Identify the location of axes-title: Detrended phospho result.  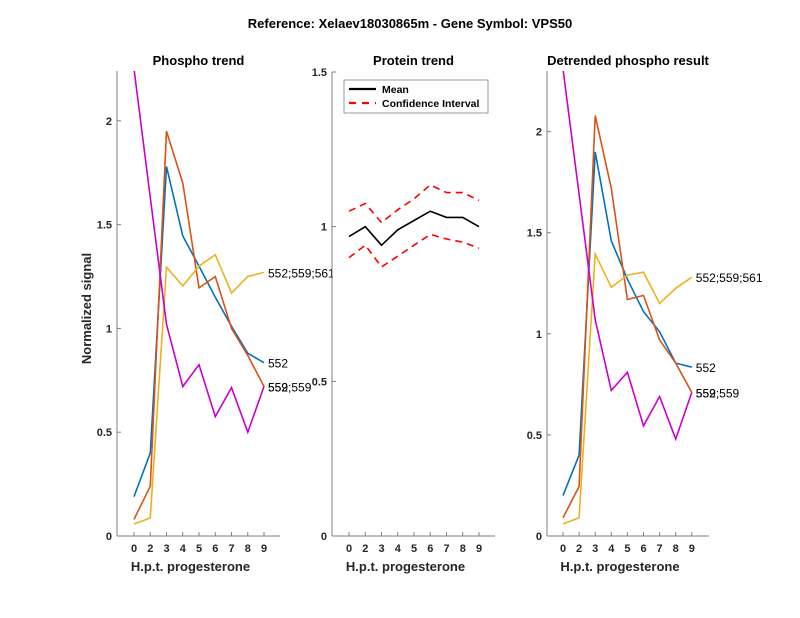
(628, 60).